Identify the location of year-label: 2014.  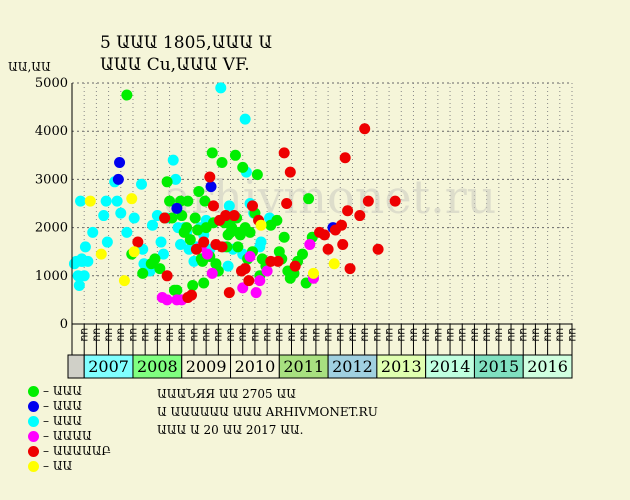
(450, 366).